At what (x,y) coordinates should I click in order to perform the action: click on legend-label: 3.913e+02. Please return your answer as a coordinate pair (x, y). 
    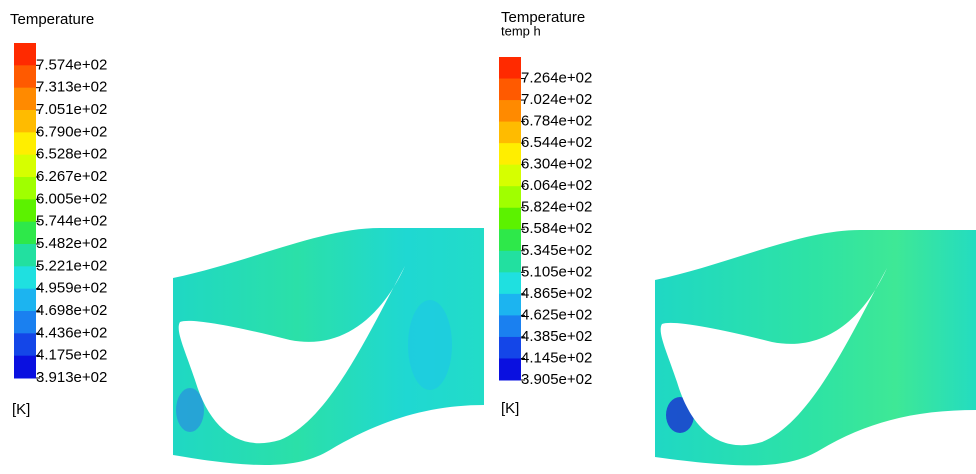
    Looking at the image, I should click on (71, 377).